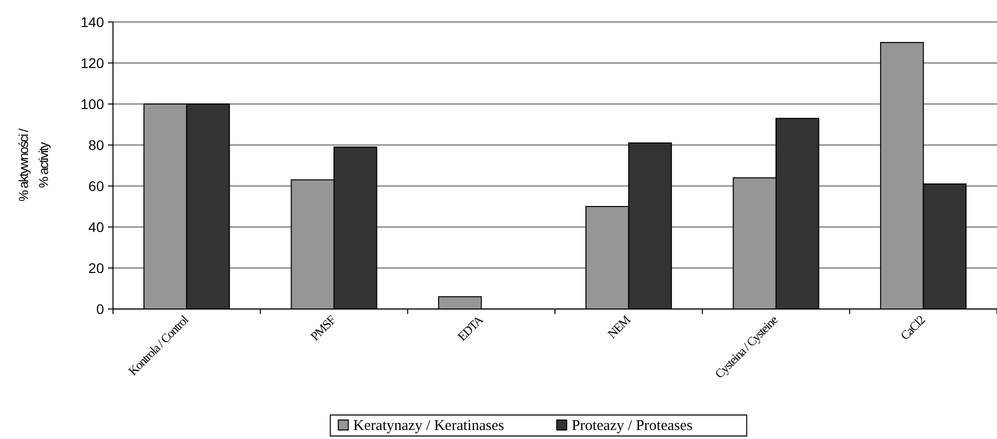 The image size is (997, 439). What do you see at coordinates (632, 426) in the screenshot?
I see `legend-label: Proteazy / Proteases` at bounding box center [632, 426].